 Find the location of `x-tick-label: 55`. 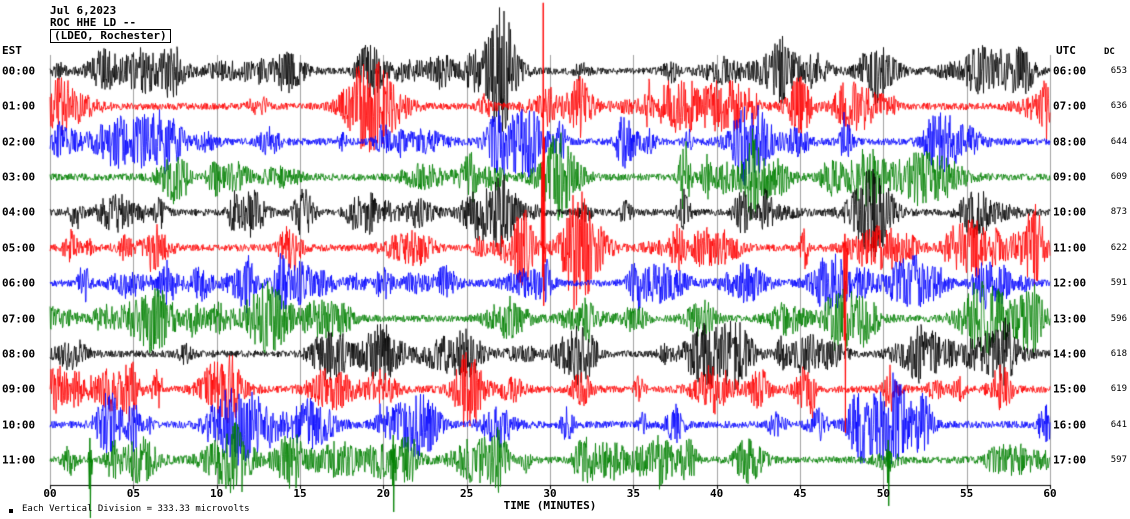

x-tick-label: 55 is located at coordinates (967, 493).